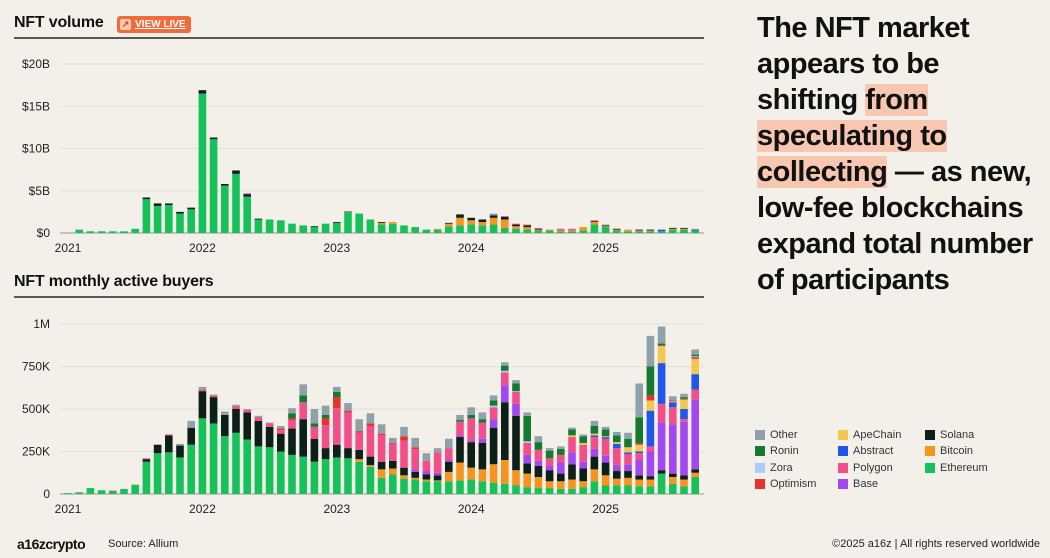  I want to click on y-tick-label: 0, so click(46, 494).